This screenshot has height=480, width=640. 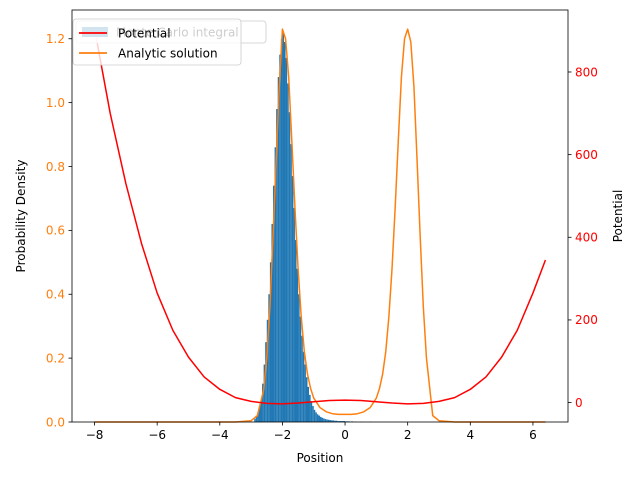 What do you see at coordinates (55, 103) in the screenshot?
I see `y-tick-label-5: 1.0` at bounding box center [55, 103].